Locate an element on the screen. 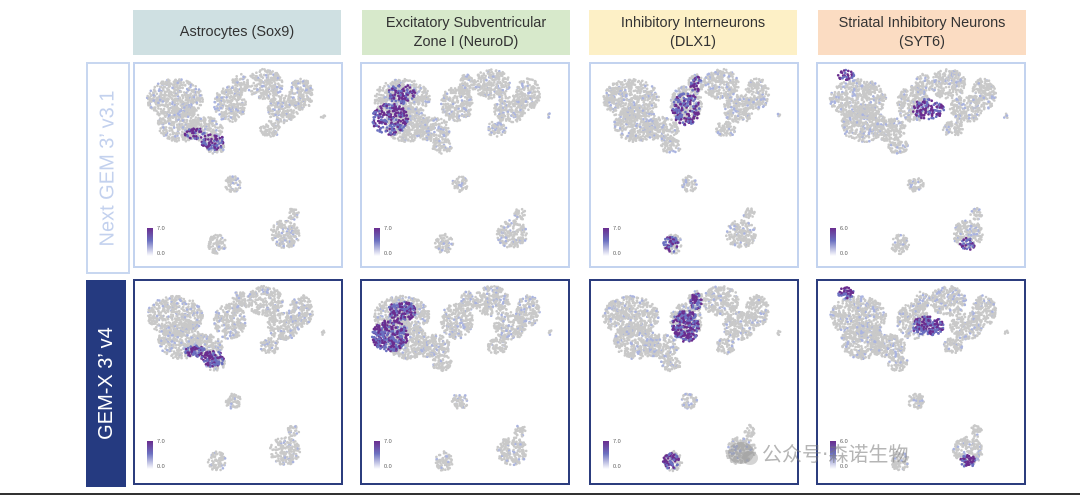 This screenshot has width=1080, height=496. column-header-striatal: Striatal Inhibitory Neurons (SYT6) is located at coordinates (922, 32).